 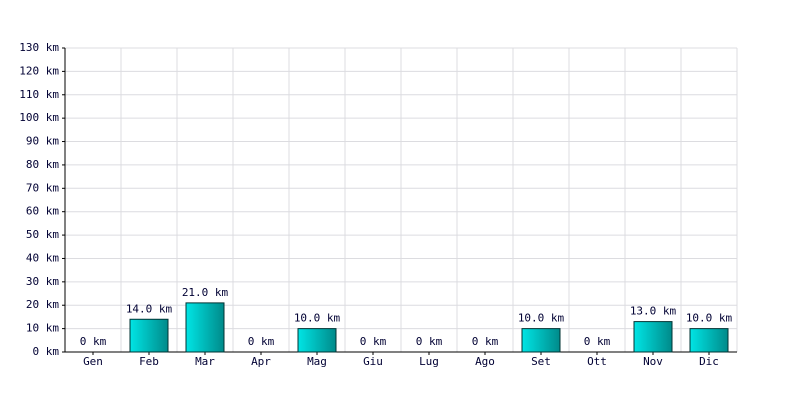 I want to click on y-tick-label: 40 km, so click(x=42, y=257).